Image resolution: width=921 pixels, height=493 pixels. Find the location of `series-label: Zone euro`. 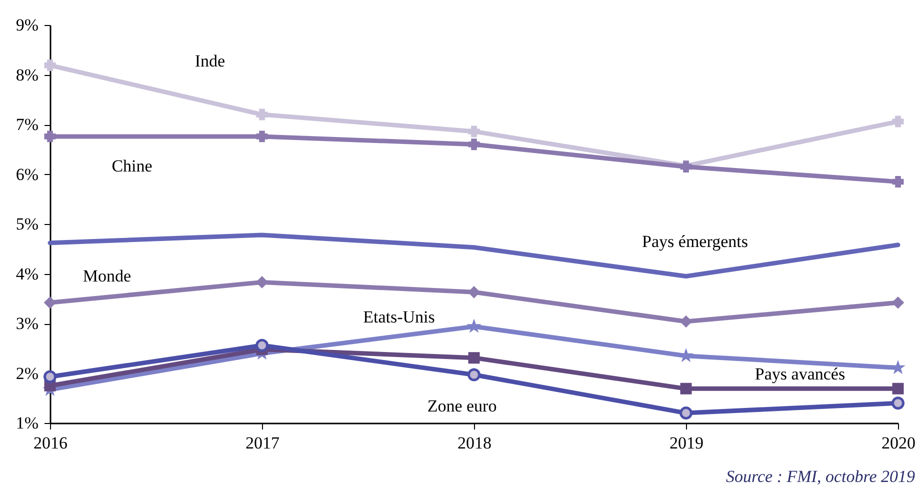

series-label: Zone euro is located at coordinates (462, 406).